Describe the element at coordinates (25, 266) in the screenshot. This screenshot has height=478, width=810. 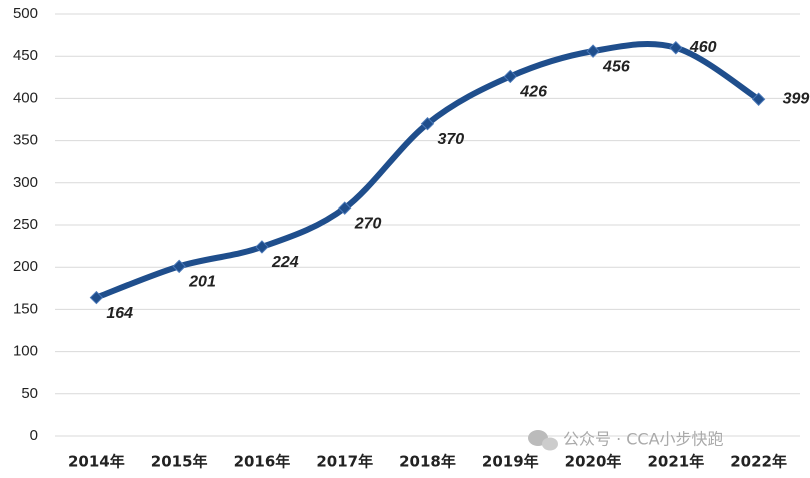
I see `y-tick-label: 200` at that location.